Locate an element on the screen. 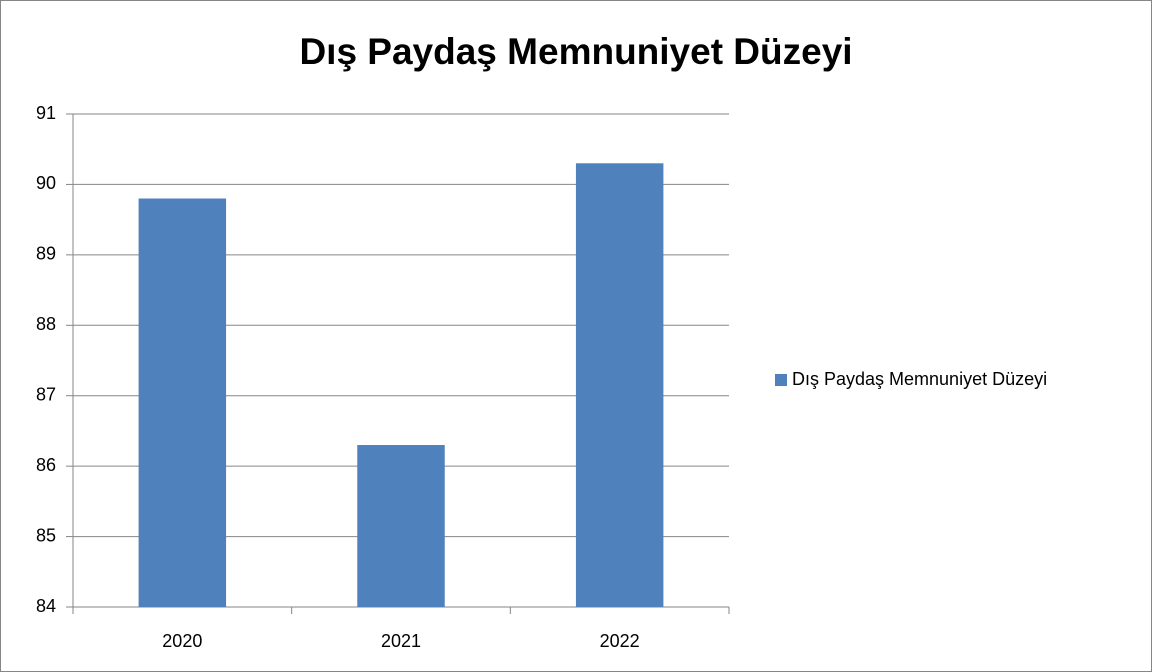 This screenshot has width=1152, height=672. x-tick-label: 2021 is located at coordinates (401, 641).